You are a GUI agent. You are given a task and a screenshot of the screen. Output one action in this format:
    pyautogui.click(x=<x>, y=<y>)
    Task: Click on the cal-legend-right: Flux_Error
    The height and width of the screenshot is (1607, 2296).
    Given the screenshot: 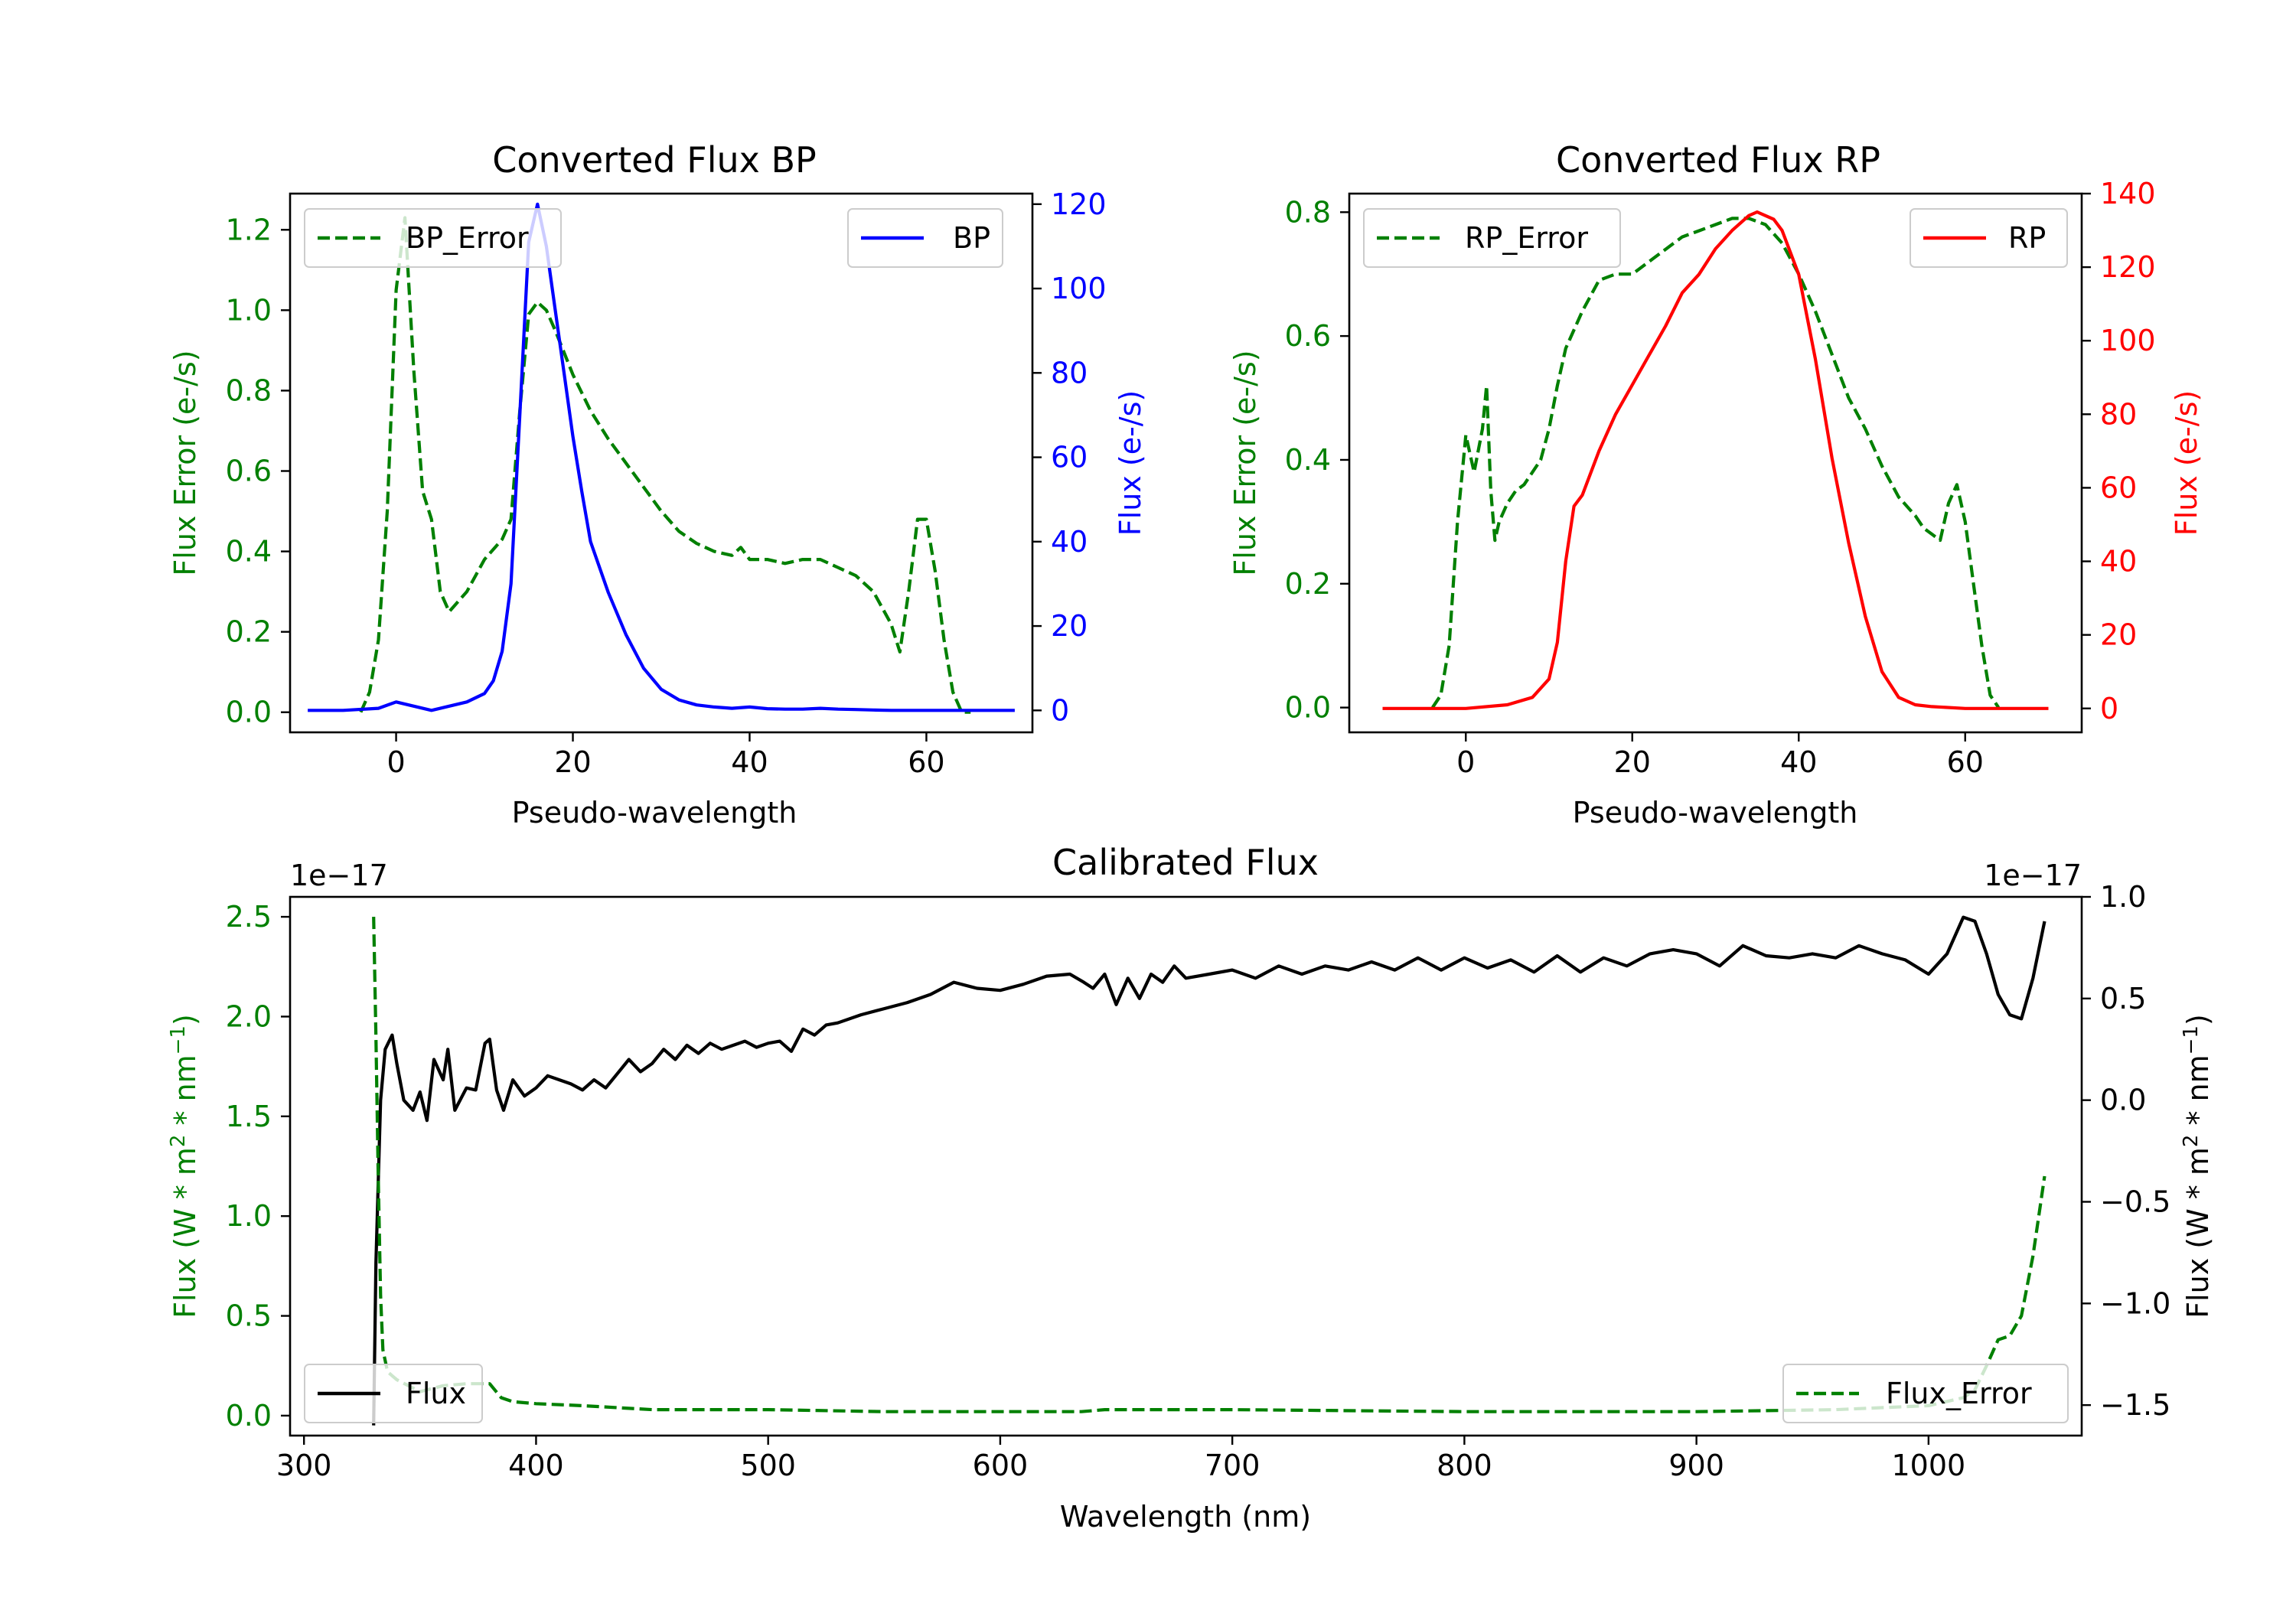 What is the action you would take?
    pyautogui.click(x=1925, y=1393)
    